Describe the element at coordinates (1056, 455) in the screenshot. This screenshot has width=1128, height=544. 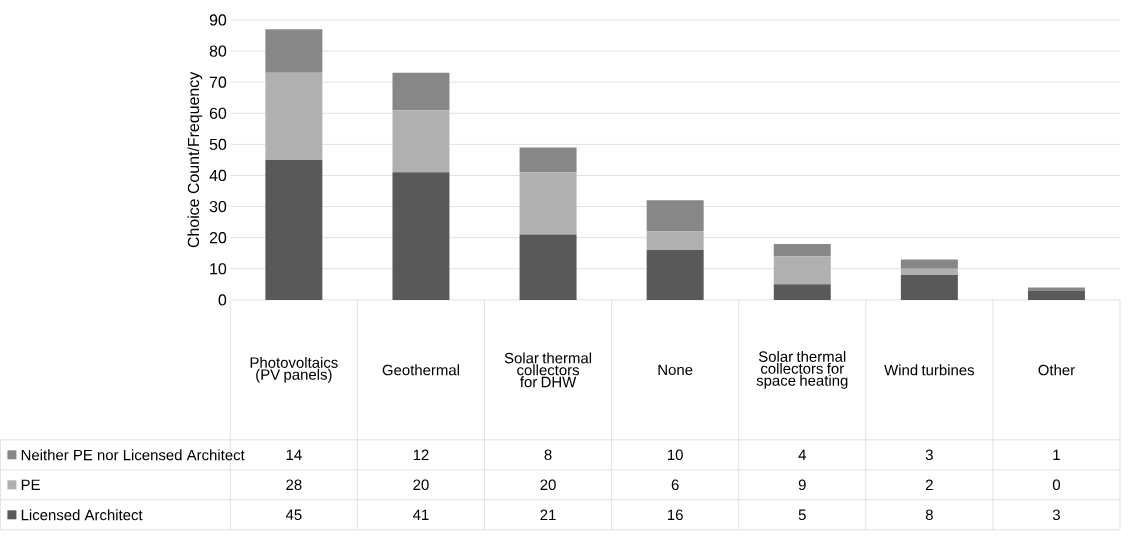
I see `data-label: 1` at that location.